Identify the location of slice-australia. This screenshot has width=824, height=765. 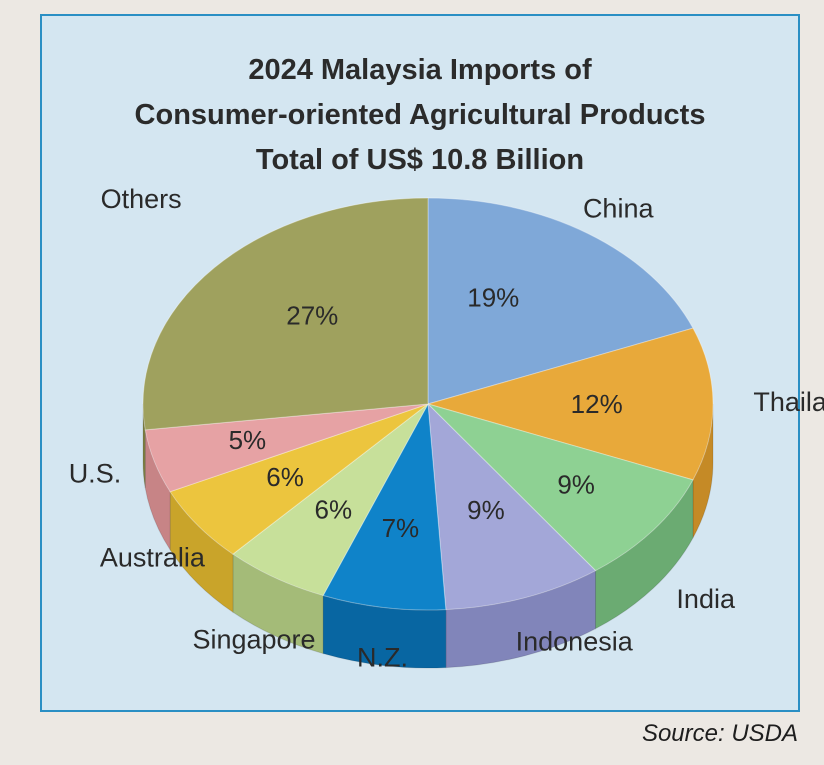
(299, 479).